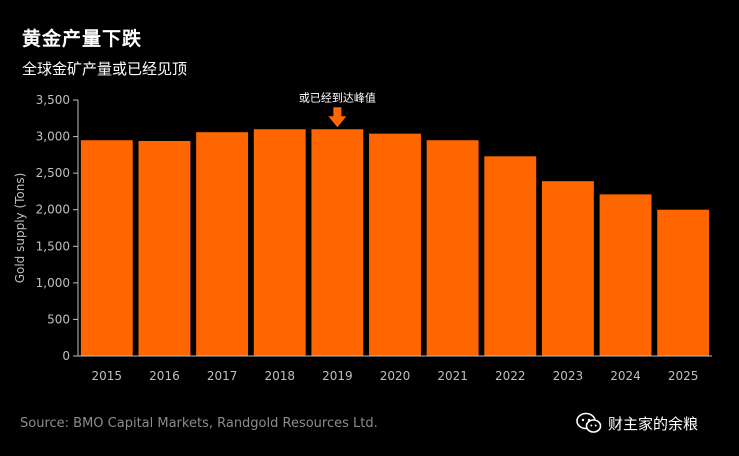  Describe the element at coordinates (164, 248) in the screenshot. I see `bar-2016` at that location.